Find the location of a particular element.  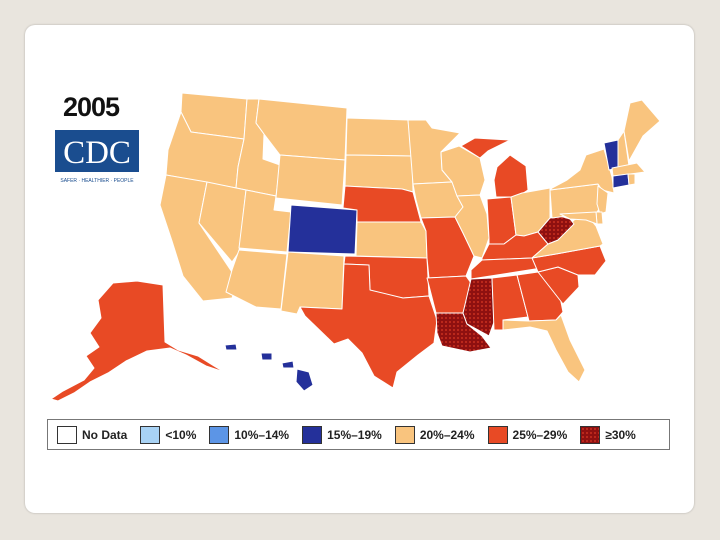

state-new-york is located at coordinates (582, 171).